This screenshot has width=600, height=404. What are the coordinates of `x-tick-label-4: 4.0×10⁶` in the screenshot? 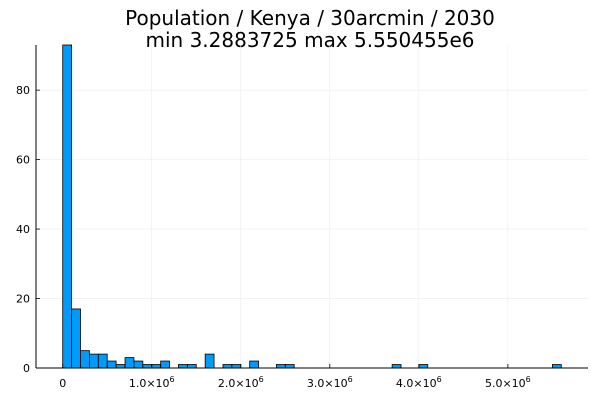 It's located at (419, 382).